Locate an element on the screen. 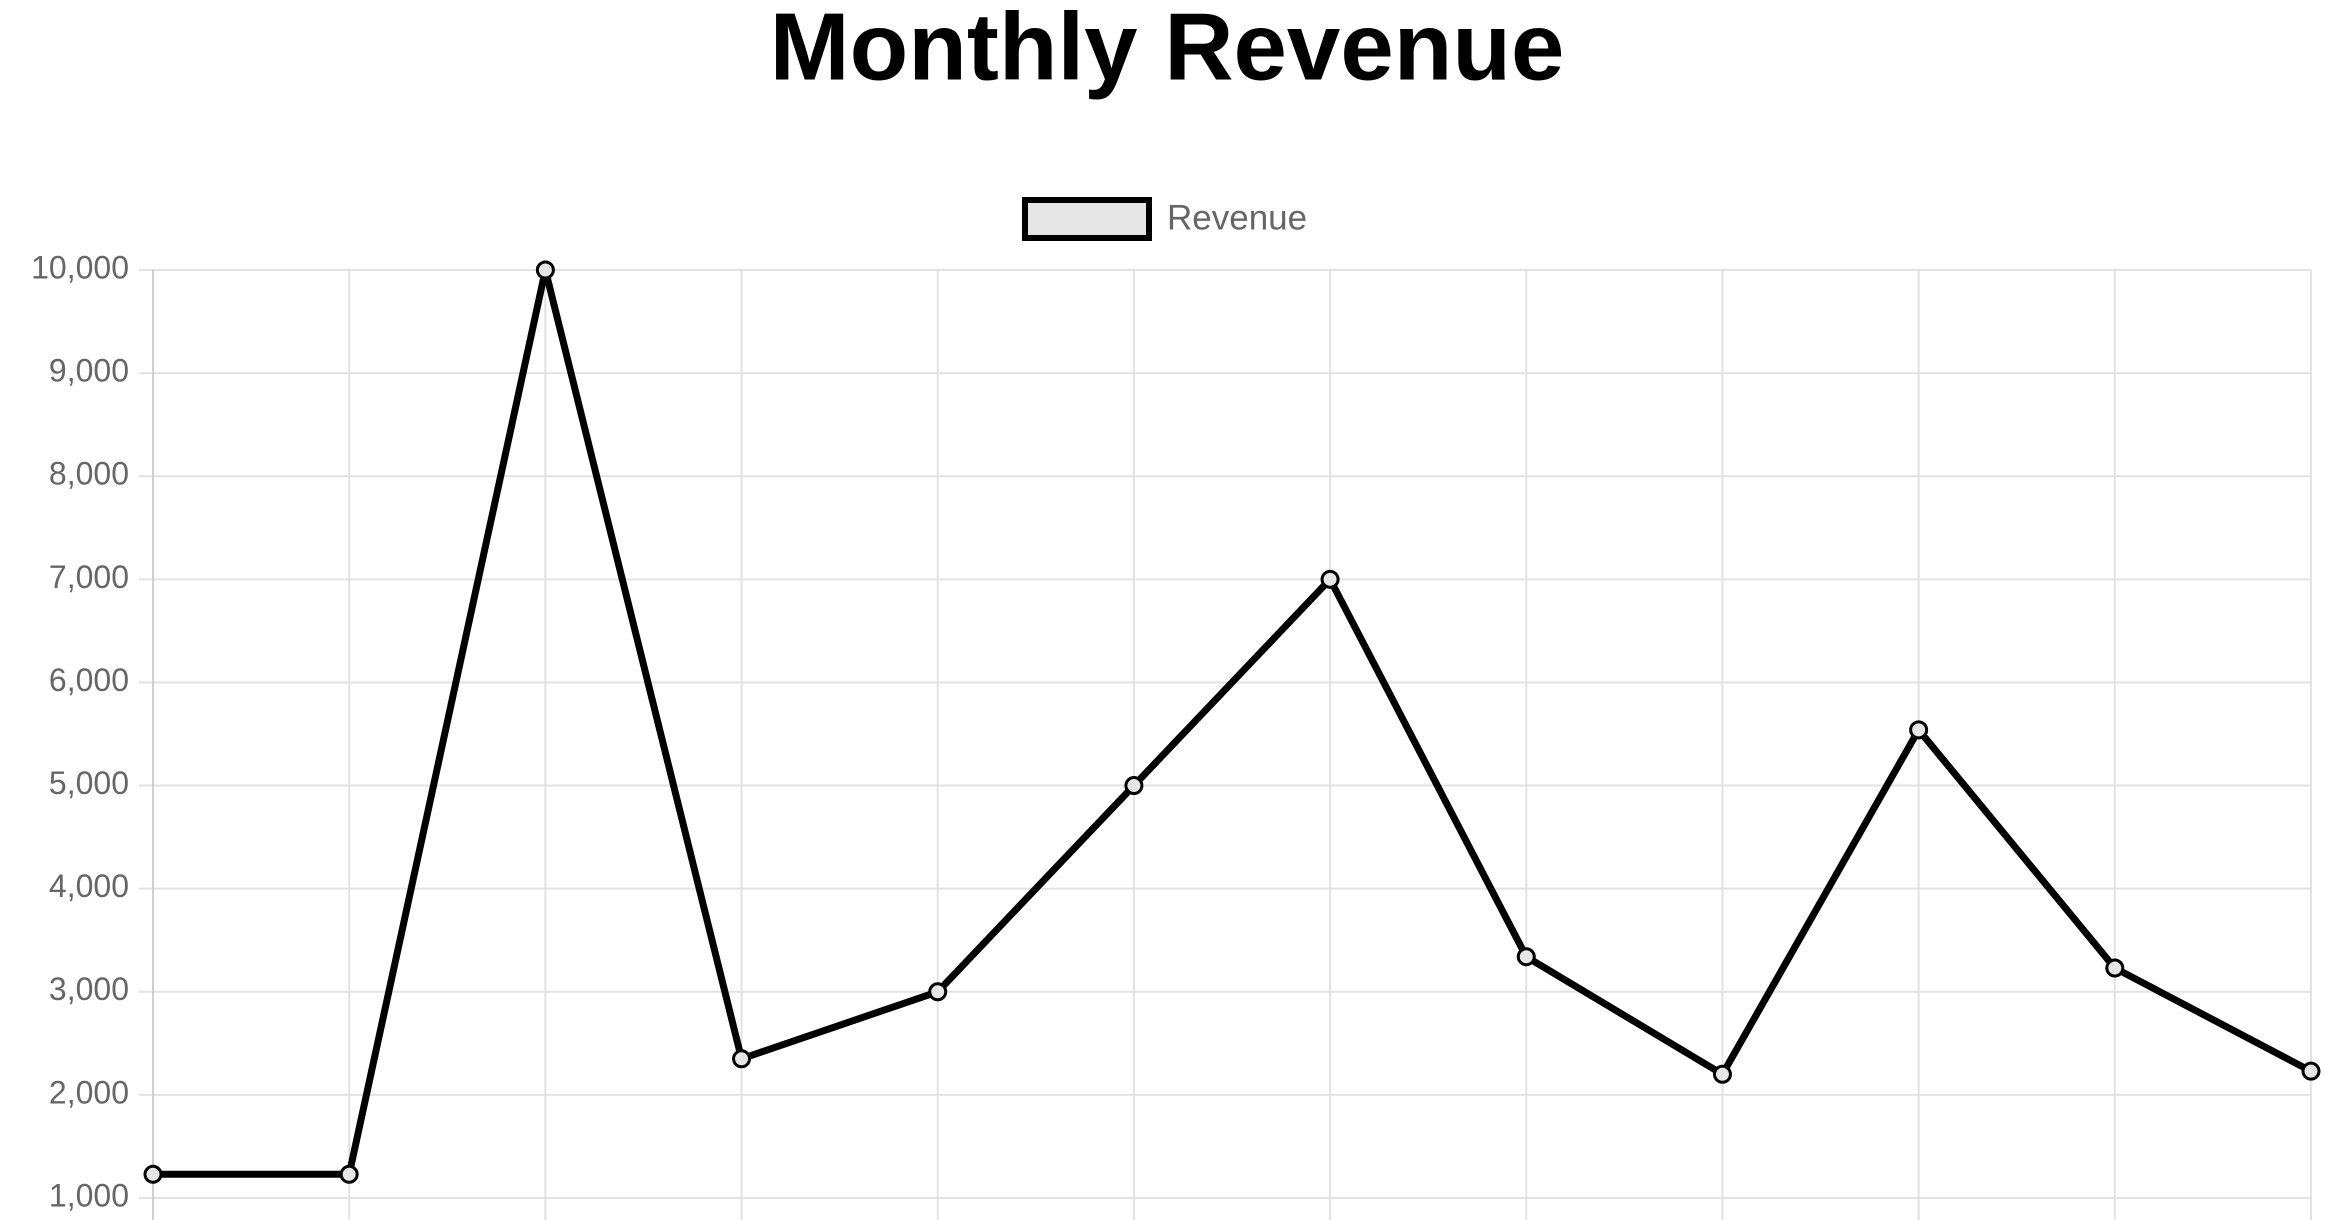  y-tick-label: 1,000 is located at coordinates (89, 1195).